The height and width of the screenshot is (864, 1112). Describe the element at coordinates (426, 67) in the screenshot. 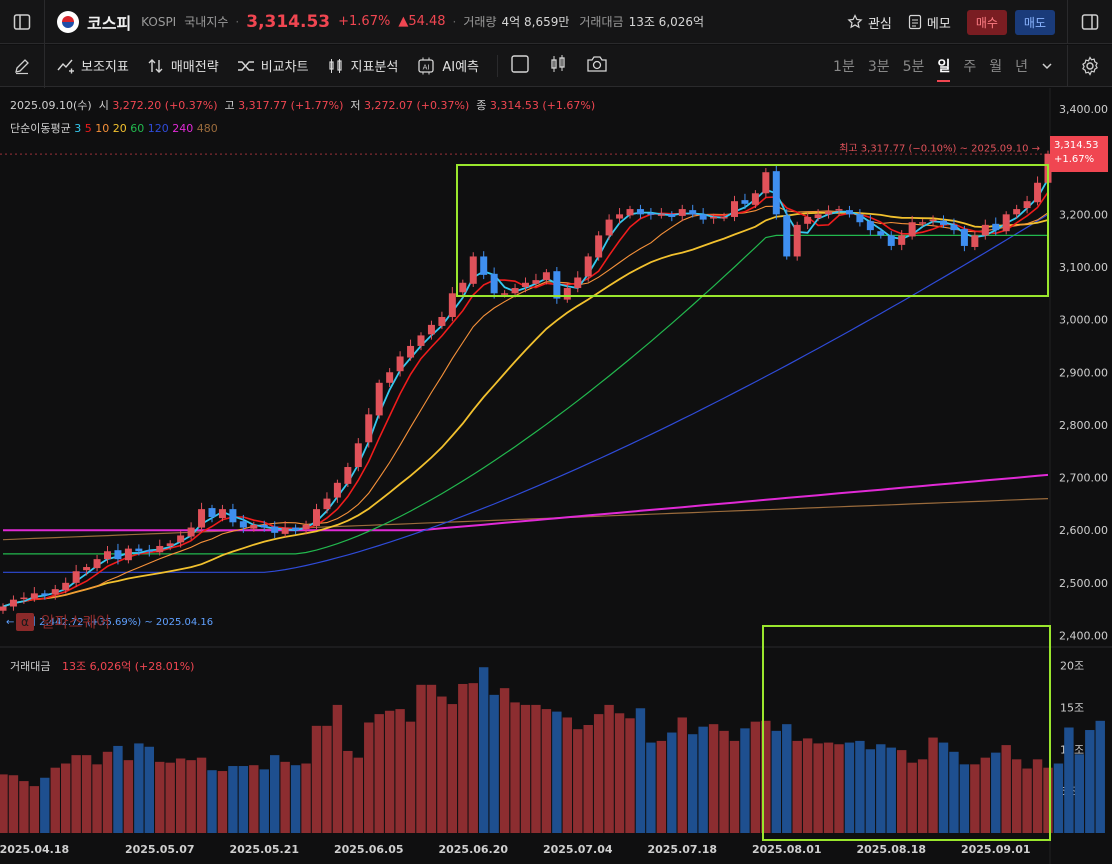

I see `svg-text: AI` at that location.